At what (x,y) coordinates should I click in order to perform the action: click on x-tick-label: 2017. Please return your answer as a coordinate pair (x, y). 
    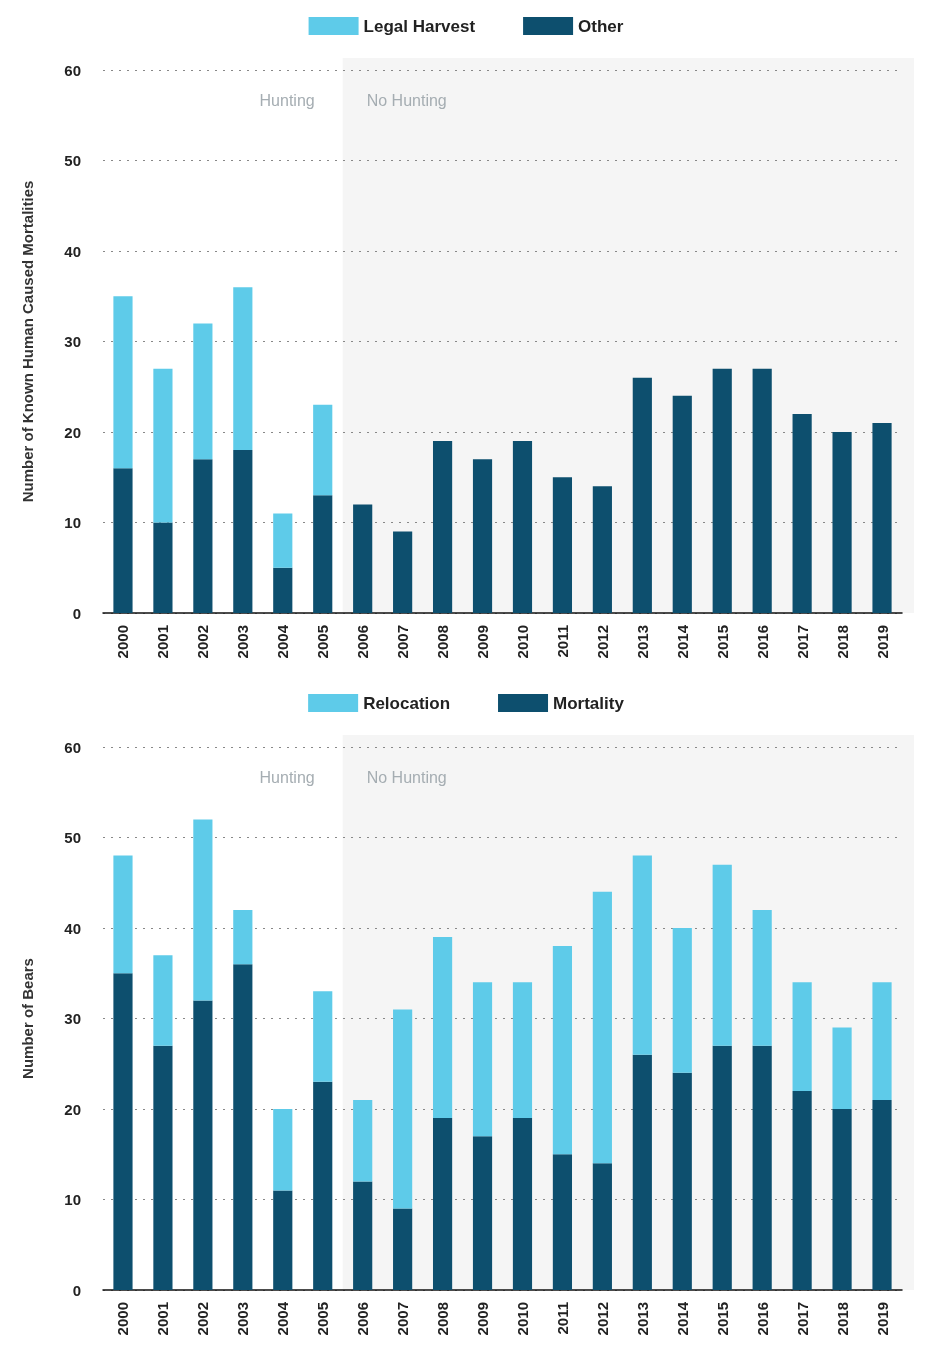
    Looking at the image, I should click on (802, 1319).